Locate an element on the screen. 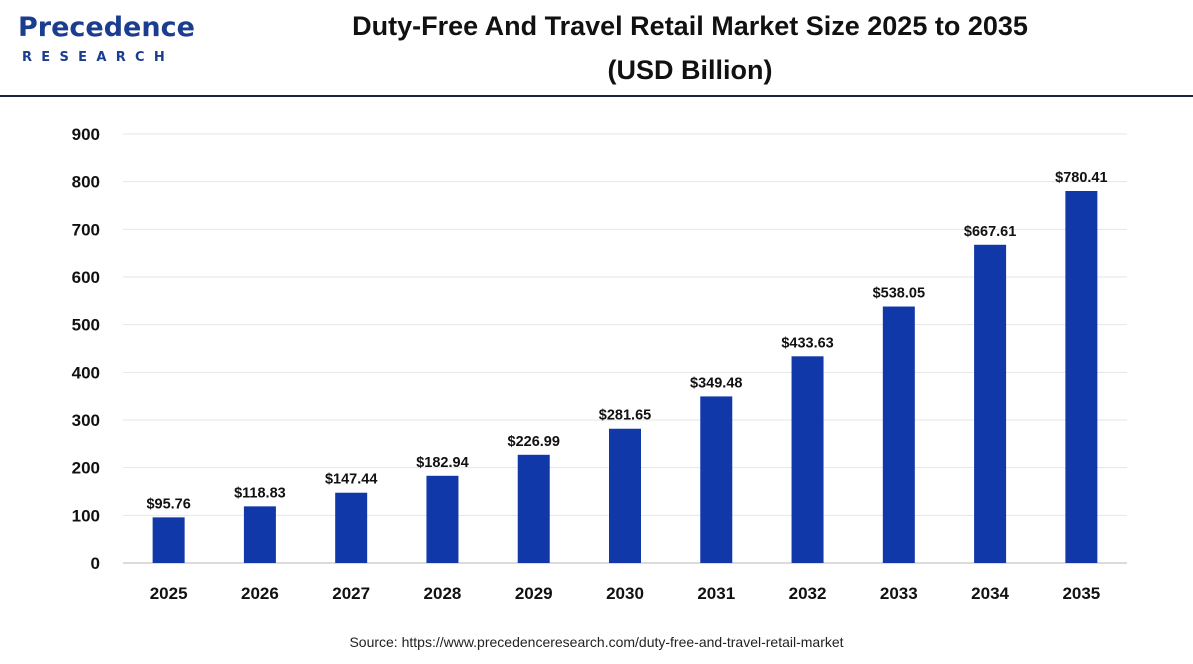  y-tick-label: 400 is located at coordinates (86, 372).